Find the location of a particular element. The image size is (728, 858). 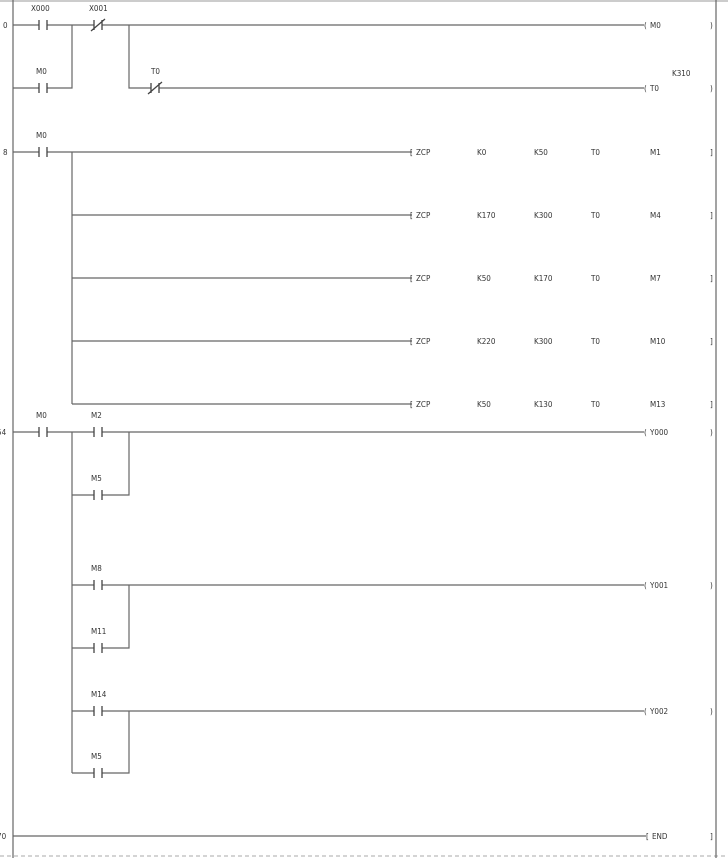

operand-s2: K130 is located at coordinates (543, 404).